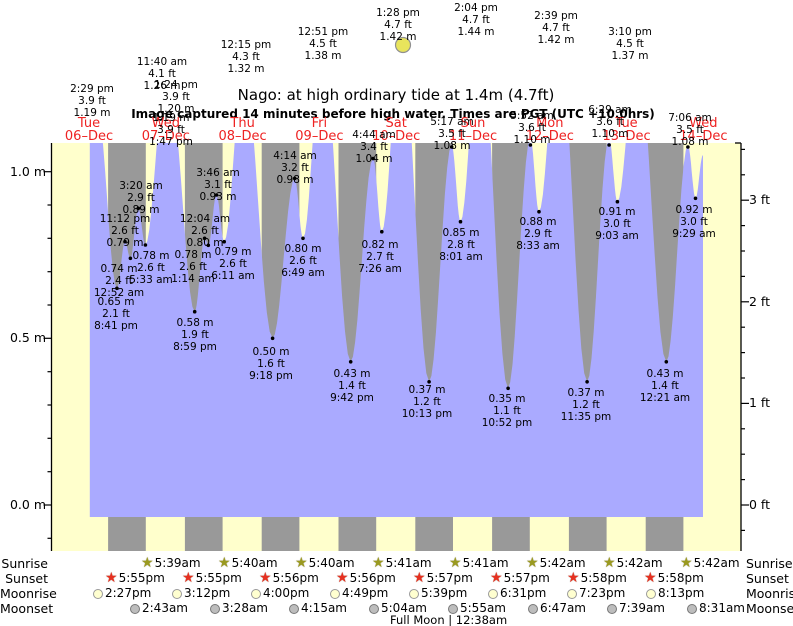 The width and height of the screenshot is (793, 626). What do you see at coordinates (162, 74) in the screenshot?
I see `tide-annotation: 11:40 am 4.1 ft 1.26 m` at bounding box center [162, 74].